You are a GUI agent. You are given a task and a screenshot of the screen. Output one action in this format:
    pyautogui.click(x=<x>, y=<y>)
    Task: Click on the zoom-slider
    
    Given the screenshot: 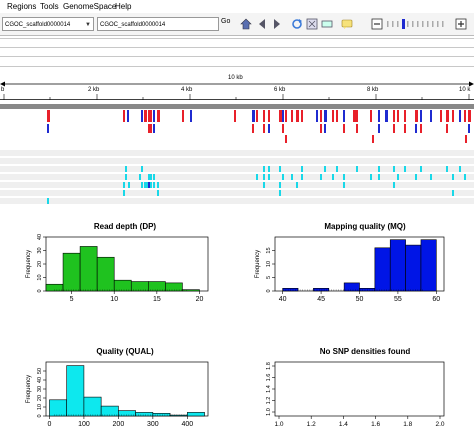 What is the action you would take?
    pyautogui.click(x=417, y=24)
    